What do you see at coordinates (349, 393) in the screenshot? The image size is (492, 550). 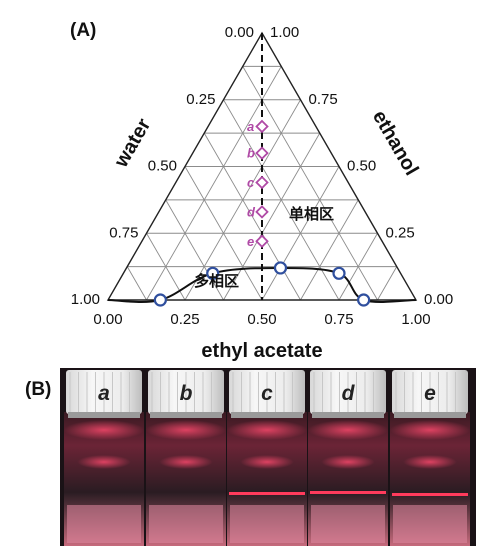 I see `vial-label-d: d` at bounding box center [349, 393].